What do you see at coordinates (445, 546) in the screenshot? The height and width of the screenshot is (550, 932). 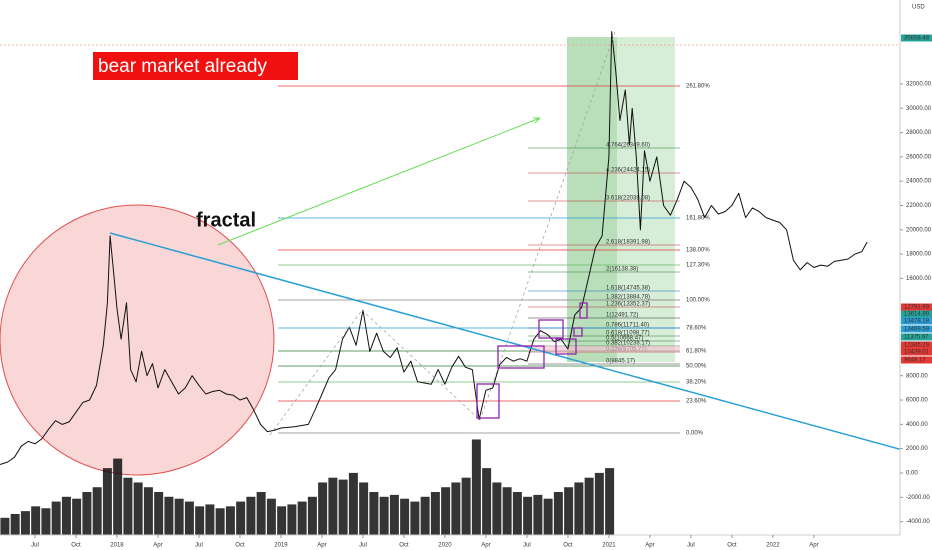 I see `x-tick-label: 2020` at bounding box center [445, 546].